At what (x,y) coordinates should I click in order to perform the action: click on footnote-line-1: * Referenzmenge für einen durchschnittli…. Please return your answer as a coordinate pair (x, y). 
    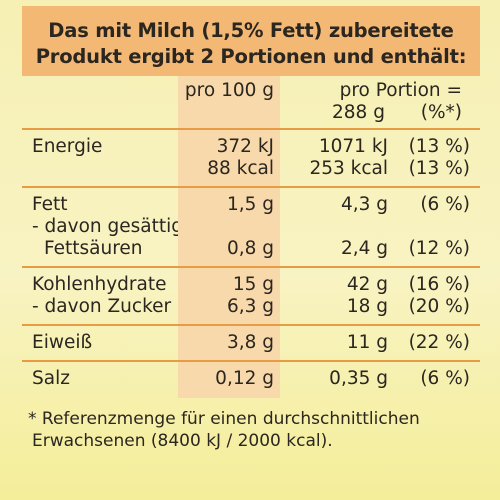
    Looking at the image, I should click on (224, 419).